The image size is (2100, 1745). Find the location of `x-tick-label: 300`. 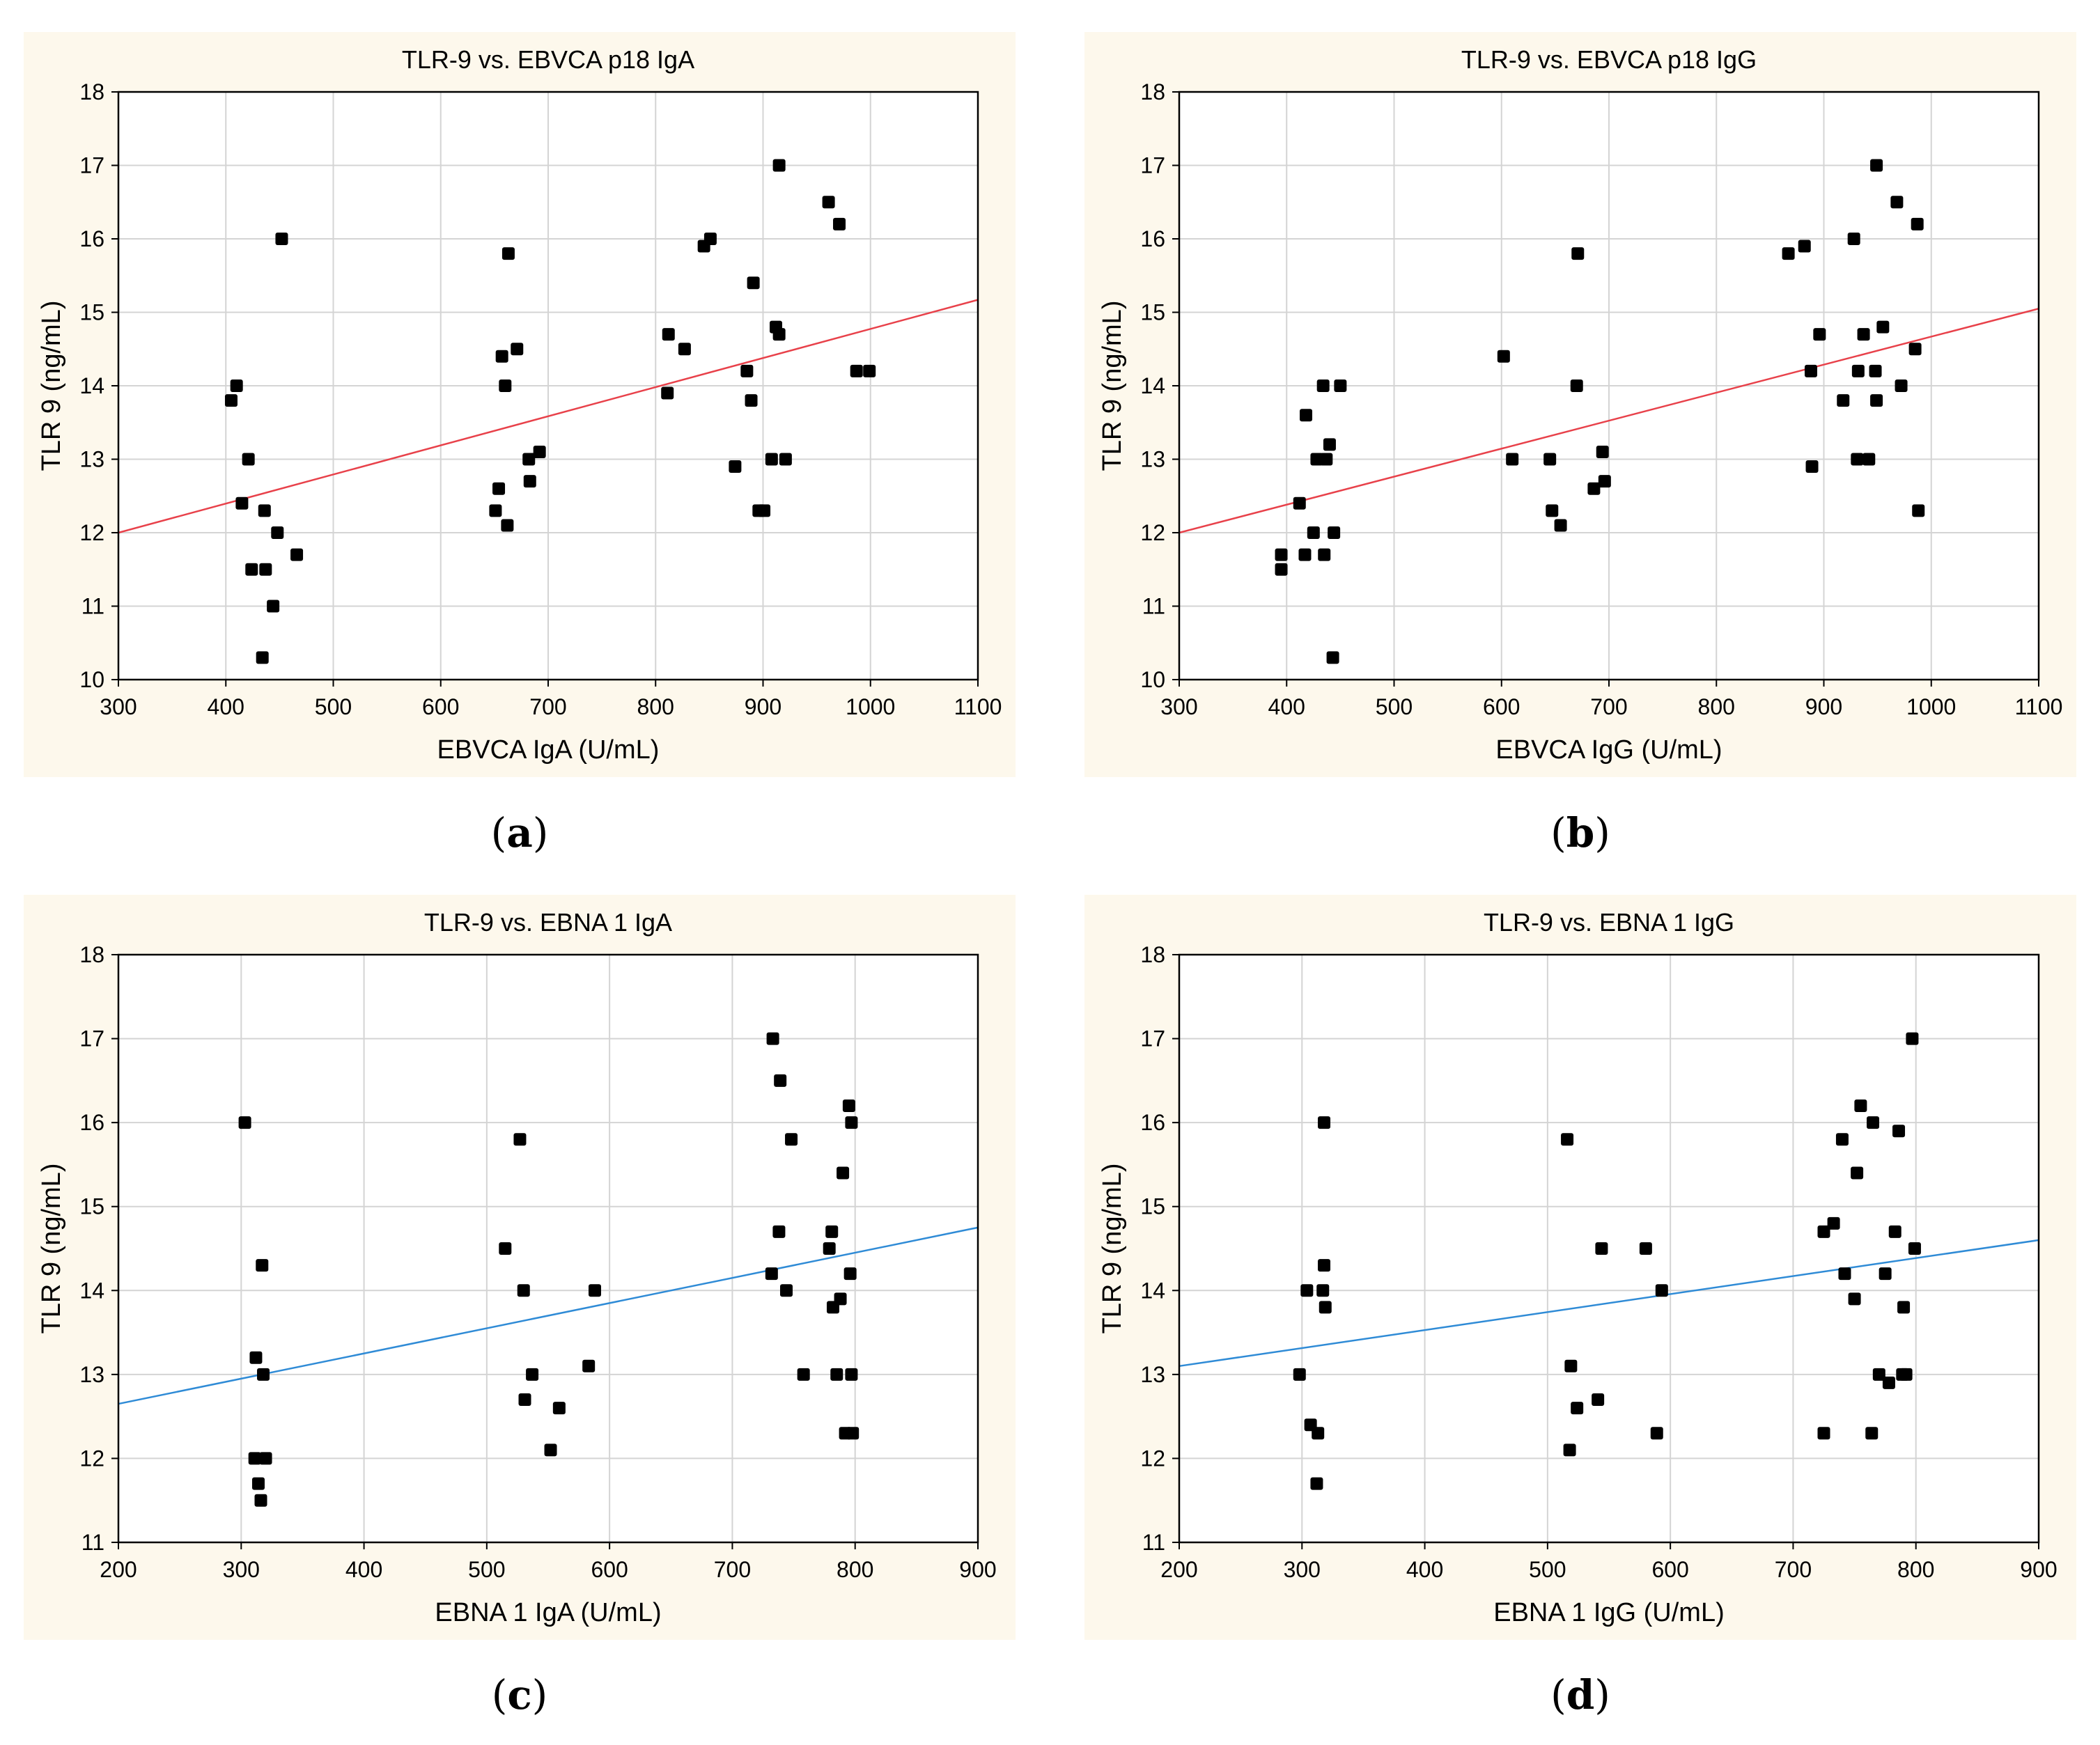

x-tick-label: 300 is located at coordinates (242, 1569).